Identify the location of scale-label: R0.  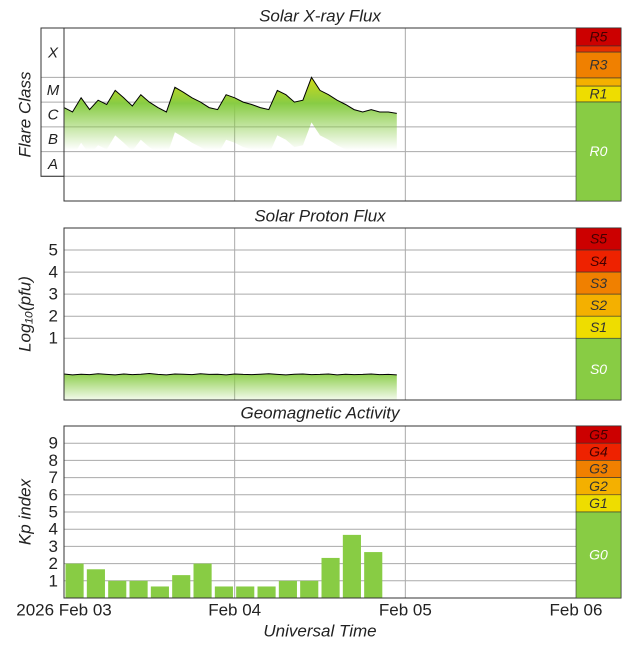
(599, 151).